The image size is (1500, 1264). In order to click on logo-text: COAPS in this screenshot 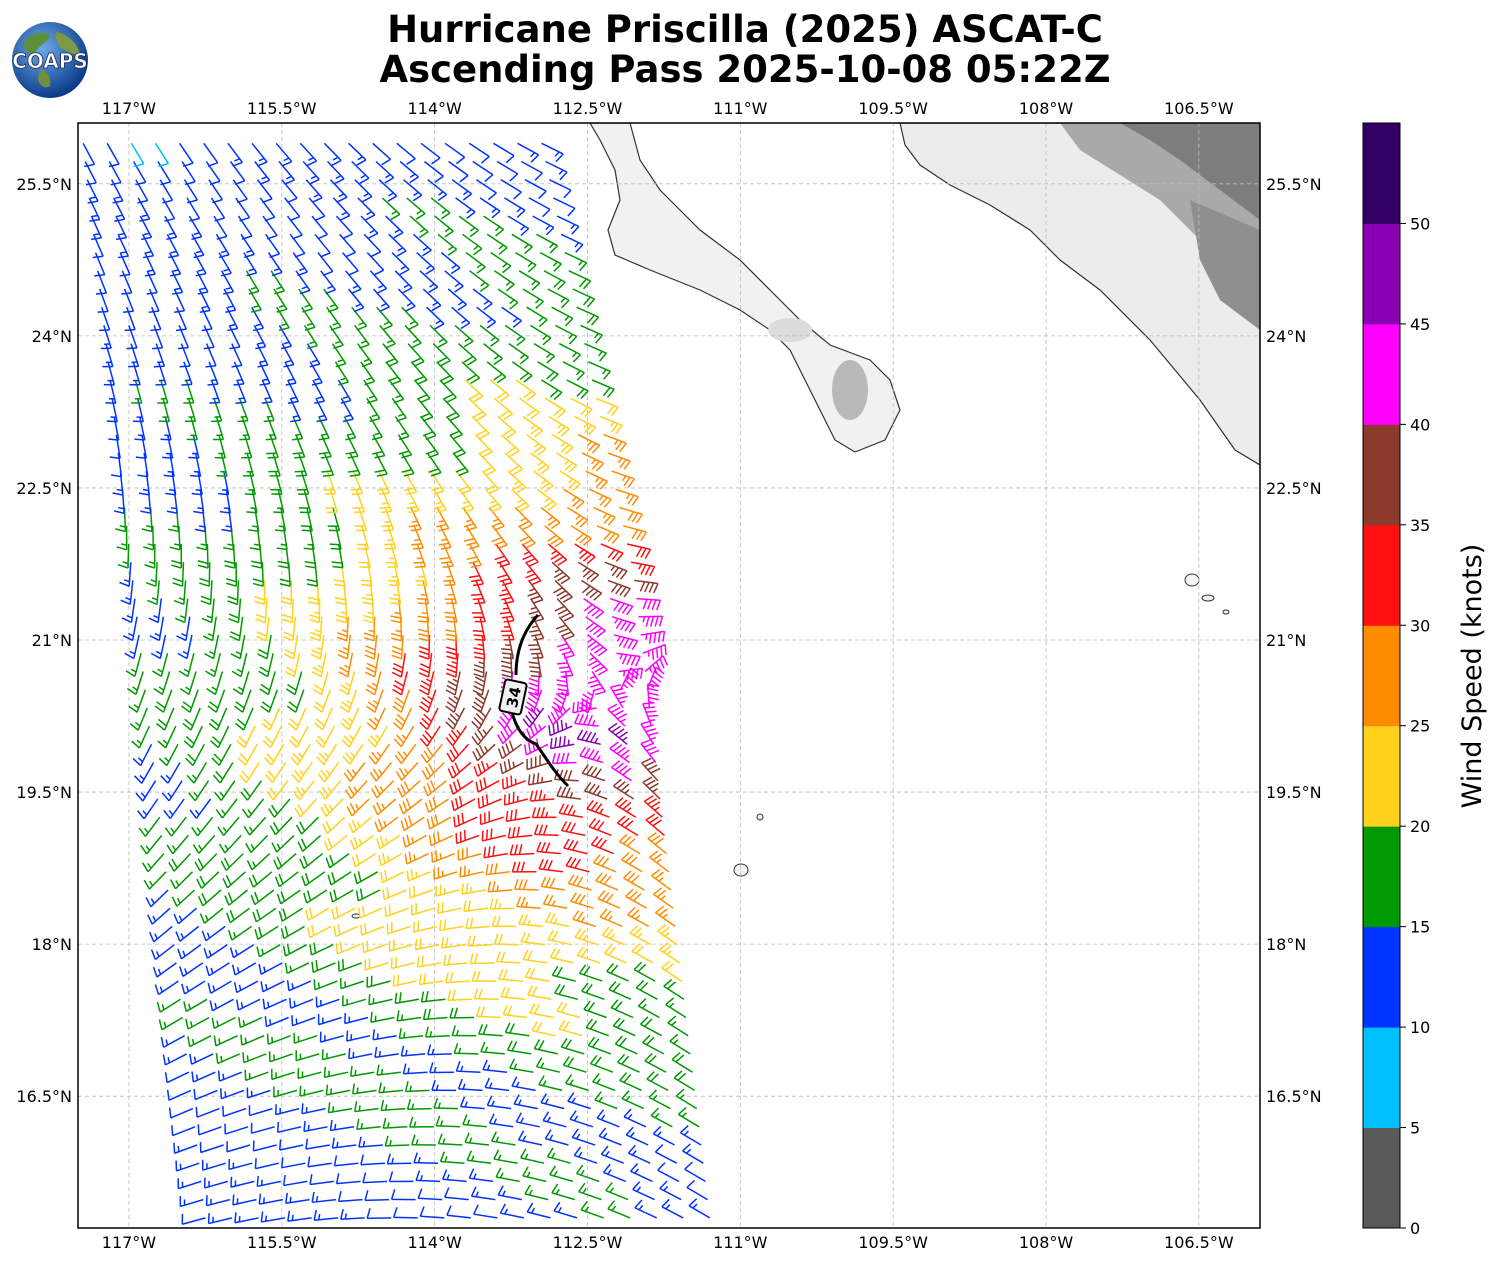, I will do `click(50, 61)`.